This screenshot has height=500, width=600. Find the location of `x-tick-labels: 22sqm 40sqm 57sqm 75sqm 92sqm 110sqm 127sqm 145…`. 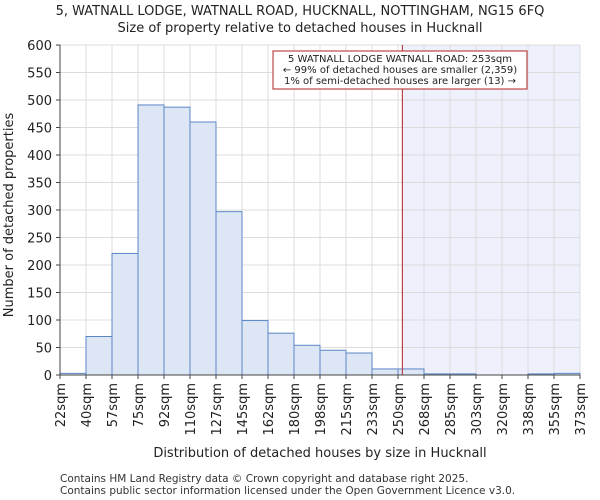

x-tick-labels: 22sqm 40sqm 57sqm 75sqm 92sqm 110sqm 127sqm 145… is located at coordinates (321, 405).